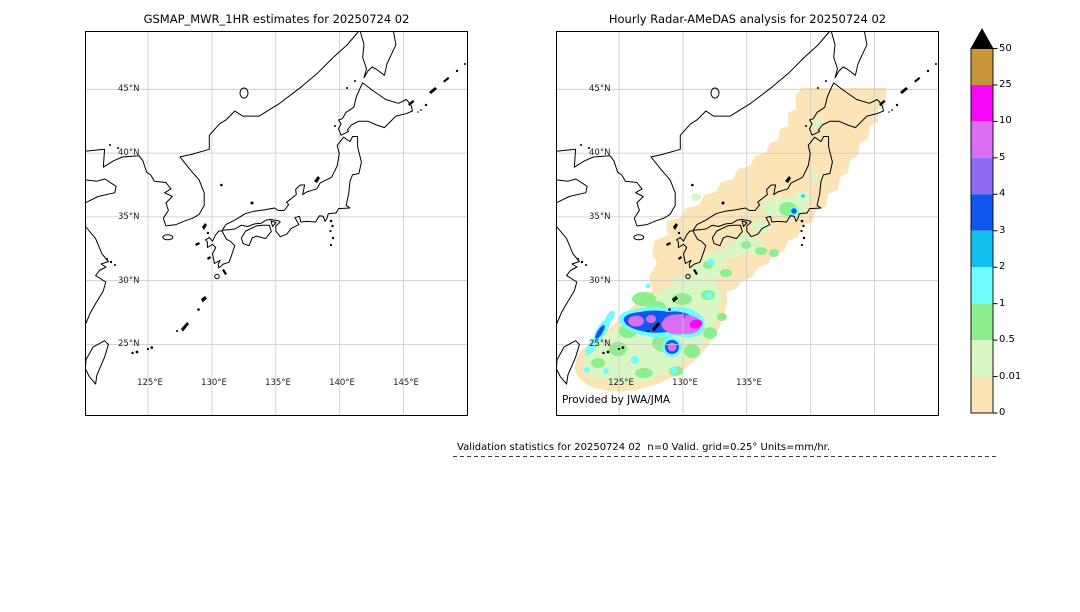 The image size is (1080, 612). Describe the element at coordinates (616, 400) in the screenshot. I see `data-credit: Provided by JWA/JMA` at that location.